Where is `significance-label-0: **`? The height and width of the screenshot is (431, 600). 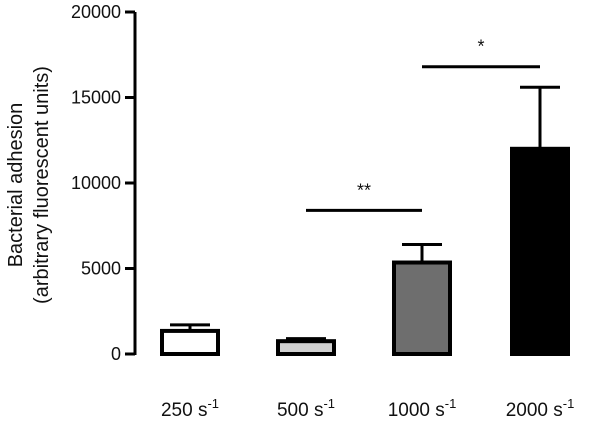 significance-label-0: ** is located at coordinates (364, 190).